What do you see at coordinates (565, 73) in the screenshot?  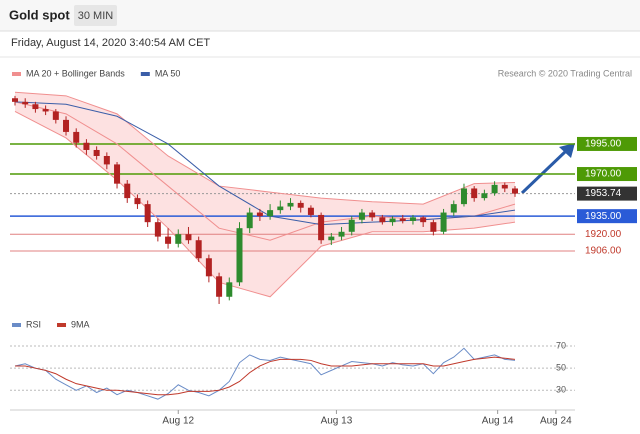 I see `credit: Research © 2020 Trading Central` at bounding box center [565, 73].